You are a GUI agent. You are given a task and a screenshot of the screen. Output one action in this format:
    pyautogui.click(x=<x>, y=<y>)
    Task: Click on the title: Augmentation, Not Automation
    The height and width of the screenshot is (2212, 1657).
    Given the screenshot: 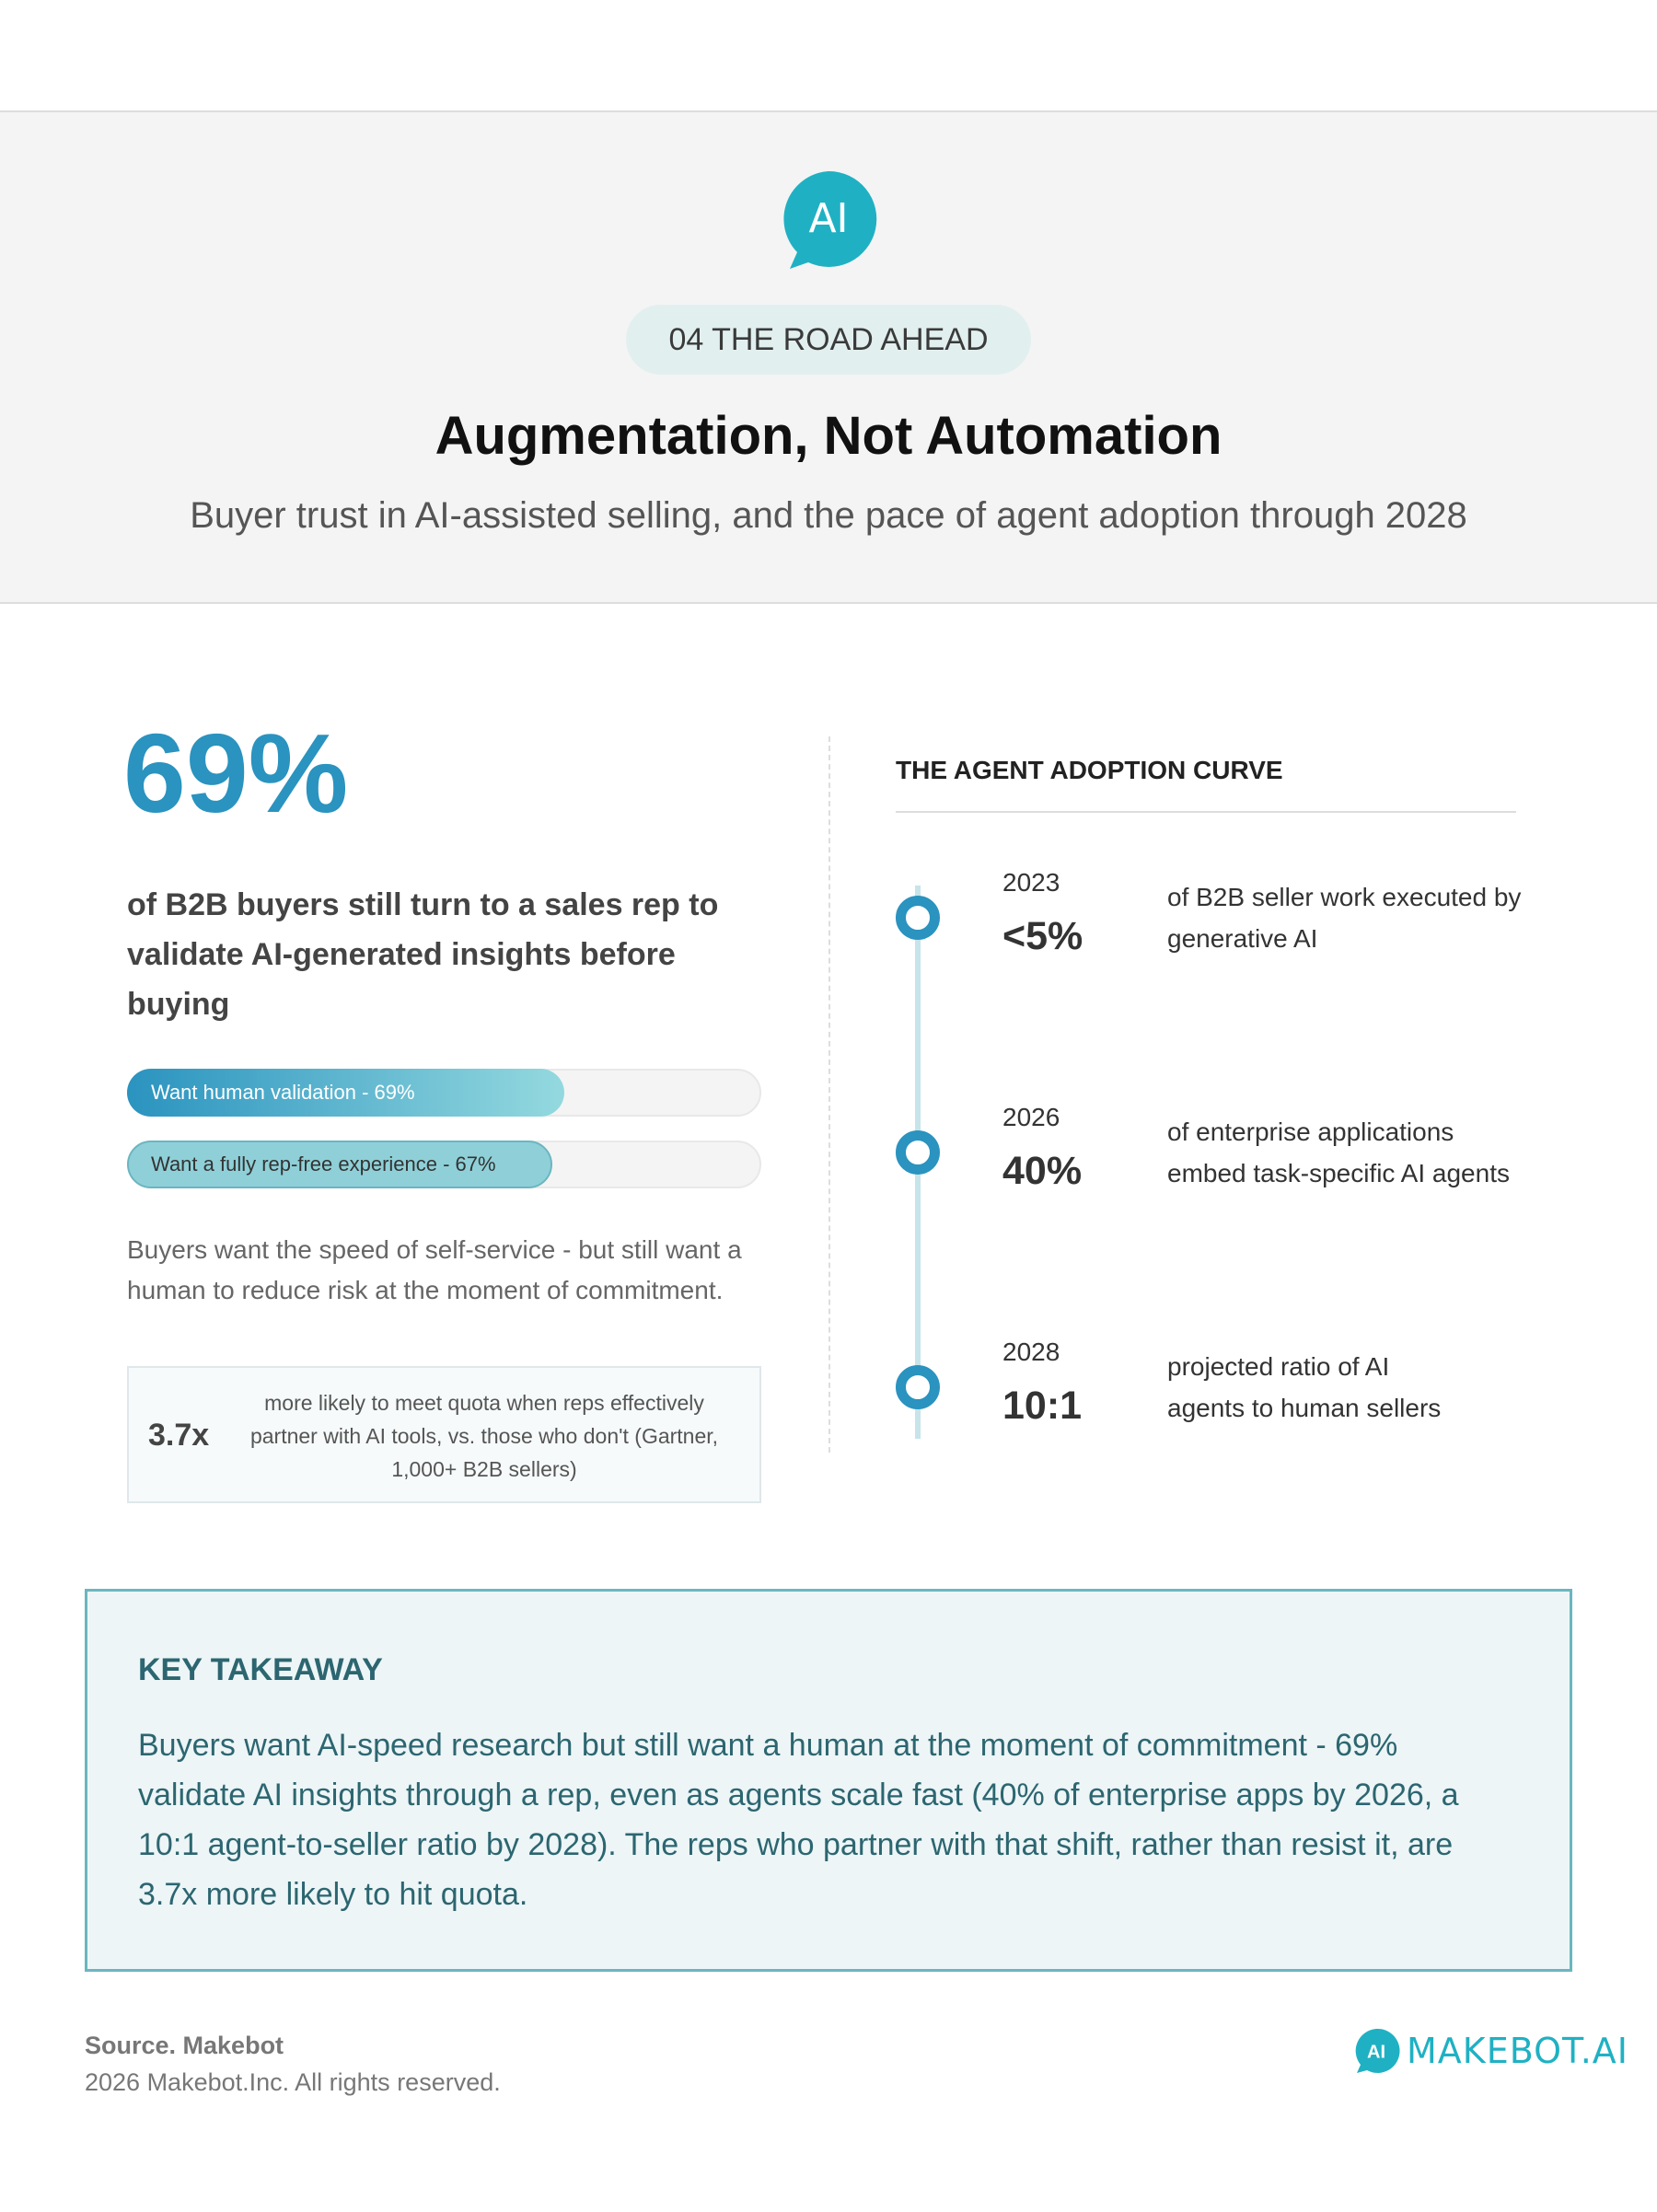 What is the action you would take?
    pyautogui.click(x=828, y=436)
    